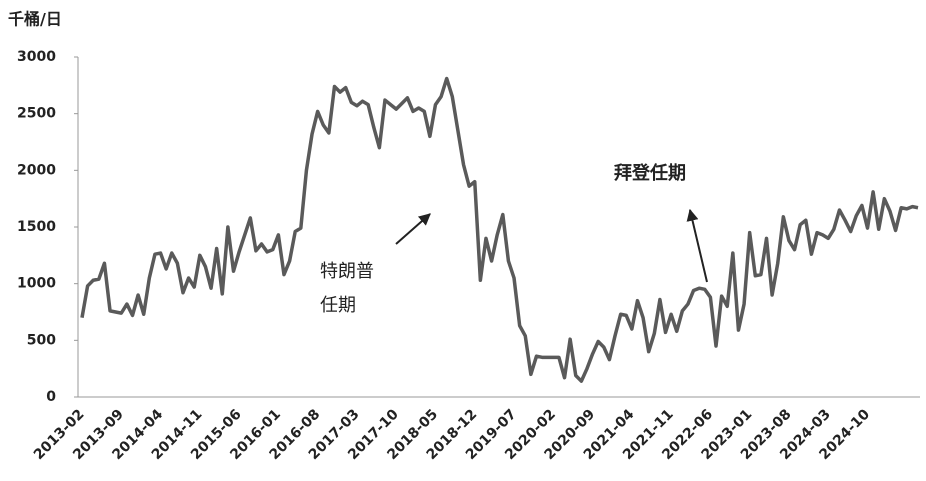 This screenshot has width=926, height=481. I want to click on y-tick-label: 3000, so click(36, 57).